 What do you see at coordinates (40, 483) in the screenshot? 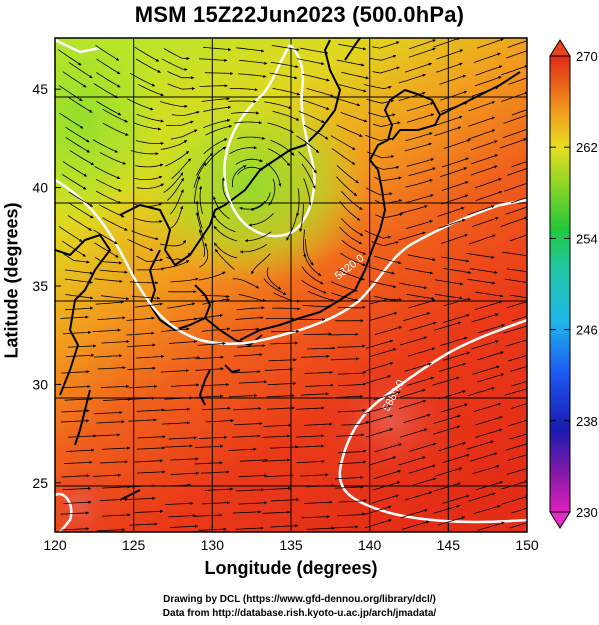
I see `y-tick-label: 25` at bounding box center [40, 483].